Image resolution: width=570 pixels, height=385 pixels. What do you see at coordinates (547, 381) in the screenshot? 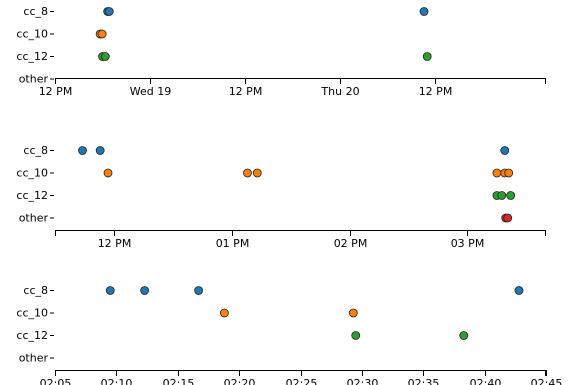
I see `x-tick-label: 02:45` at bounding box center [547, 381].